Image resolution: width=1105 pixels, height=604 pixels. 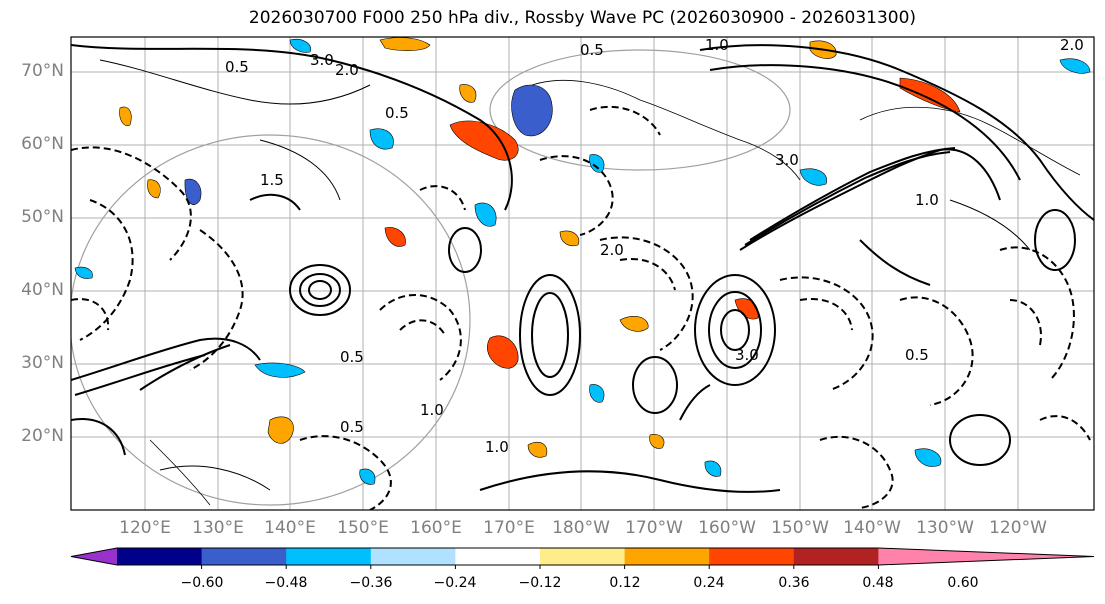 What do you see at coordinates (42, 71) in the screenshot?
I see `lat-label-70n: 70°N` at bounding box center [42, 71].